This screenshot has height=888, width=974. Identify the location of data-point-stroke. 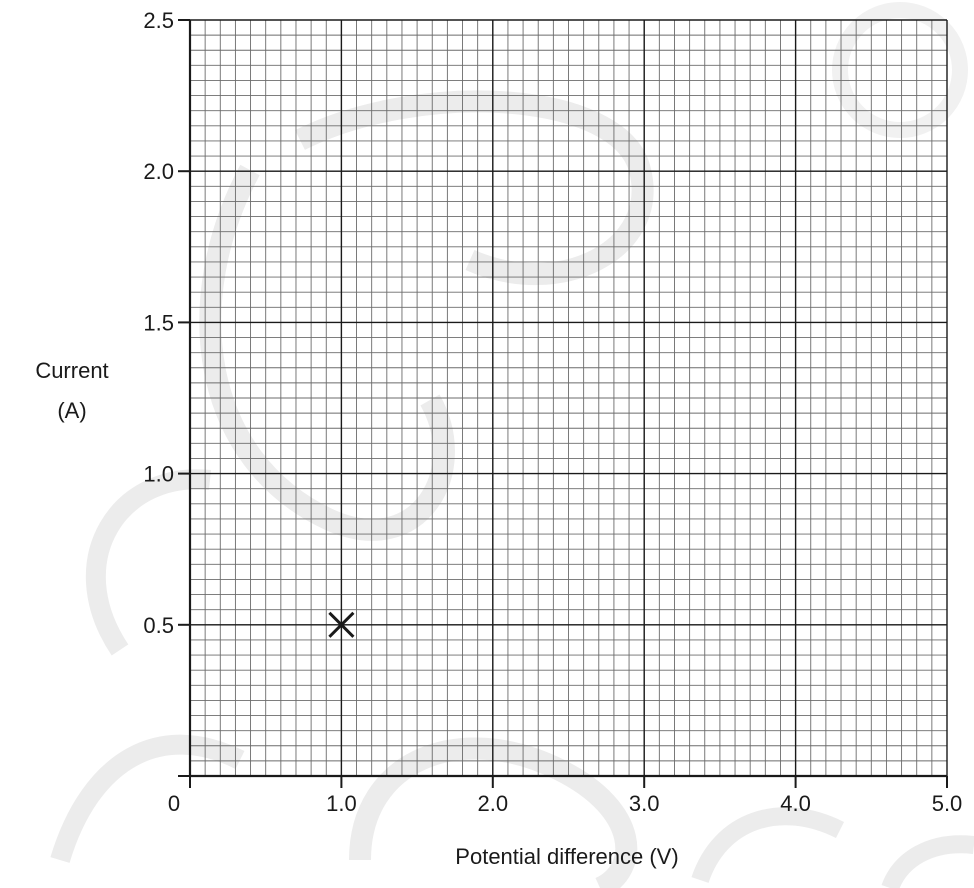
(341, 624).